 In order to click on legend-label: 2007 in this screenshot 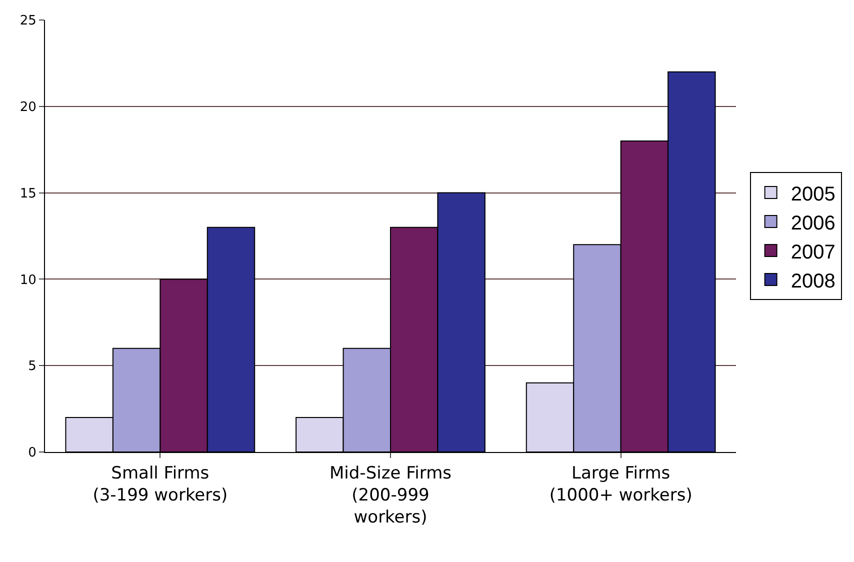, I will do `click(813, 252)`.